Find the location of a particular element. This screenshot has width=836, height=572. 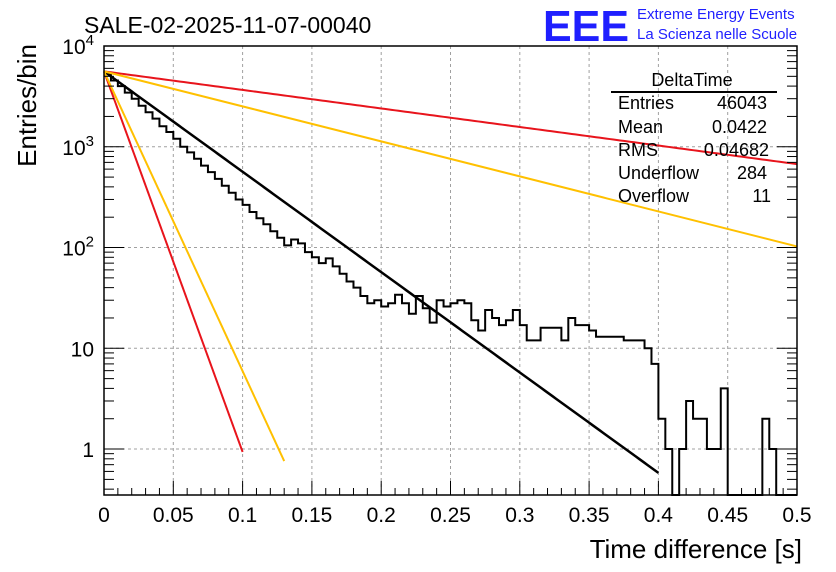

stats-label-overflow: Overflow is located at coordinates (654, 196).